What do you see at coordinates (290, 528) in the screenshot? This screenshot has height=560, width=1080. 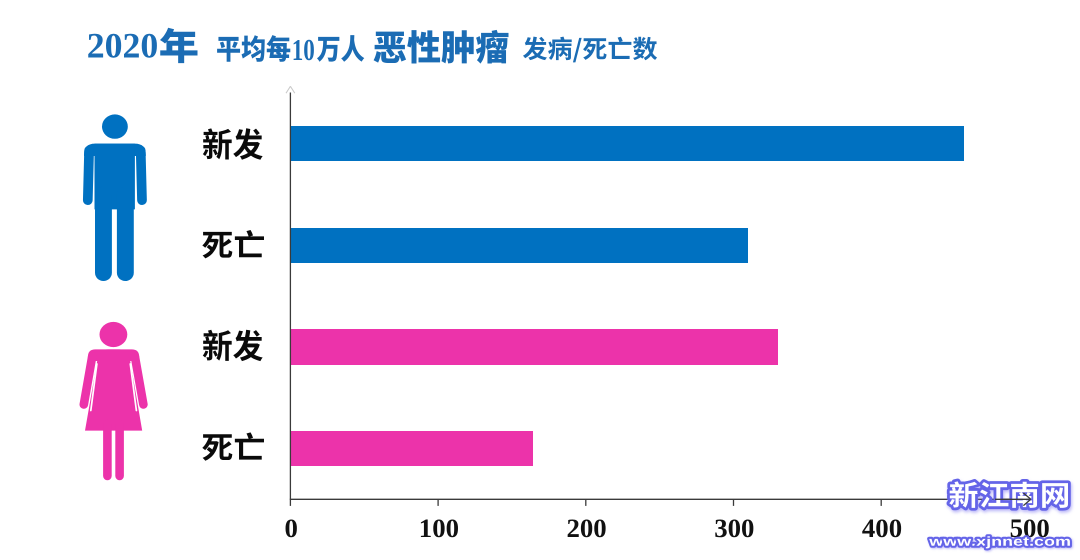 I see `svg-text: 0` at bounding box center [290, 528].